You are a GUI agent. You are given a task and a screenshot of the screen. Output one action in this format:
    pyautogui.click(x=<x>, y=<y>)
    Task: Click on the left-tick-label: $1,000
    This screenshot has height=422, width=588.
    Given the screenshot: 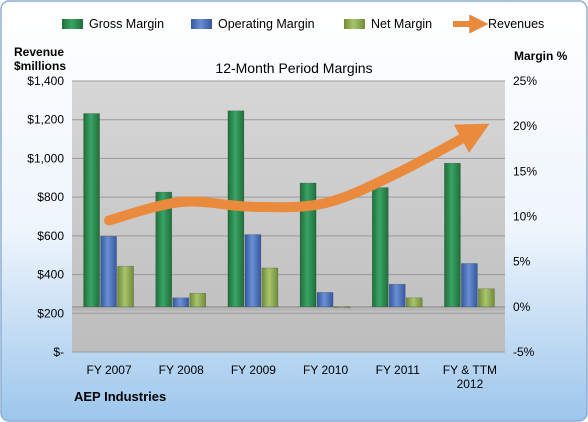 What is the action you would take?
    pyautogui.click(x=45, y=158)
    